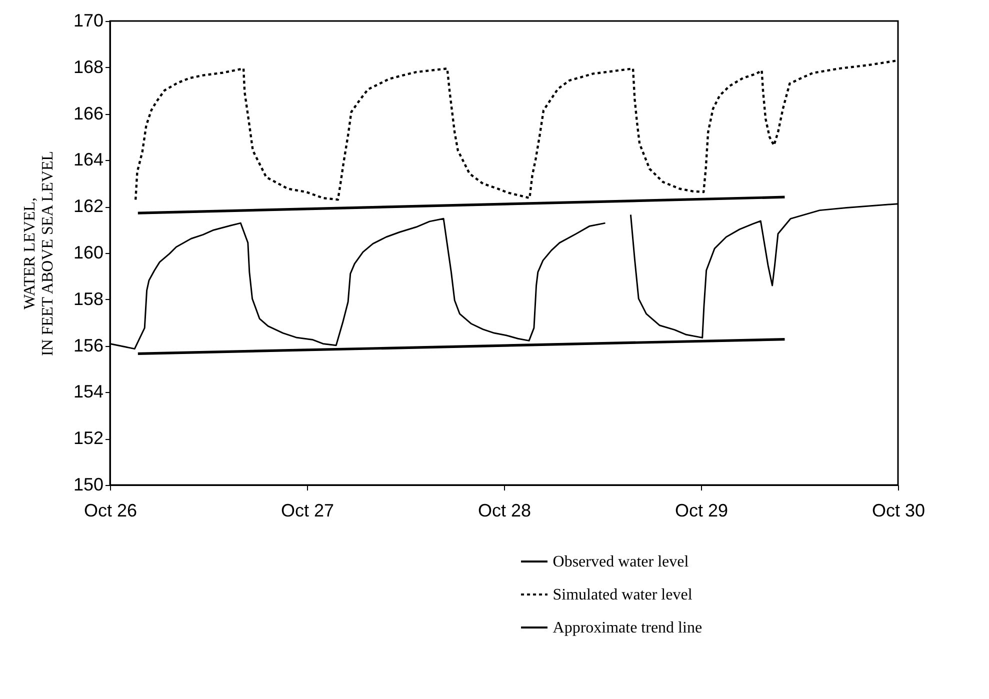  I want to click on x-tick-label: Oct 28, so click(505, 510).